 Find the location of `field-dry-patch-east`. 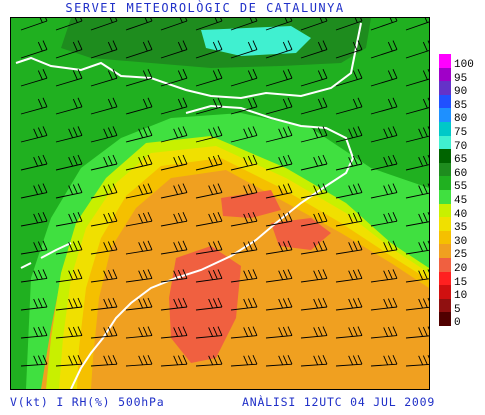

field-dry-patch-east is located at coordinates (301, 234).